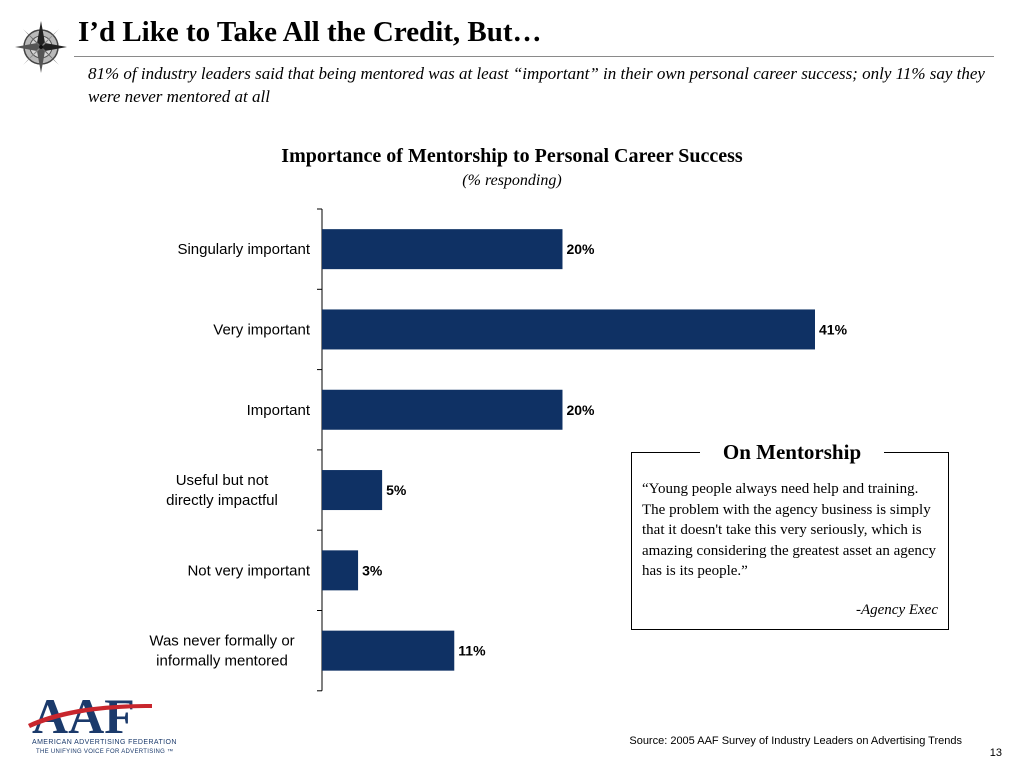  I want to click on title-divider, so click(534, 56).